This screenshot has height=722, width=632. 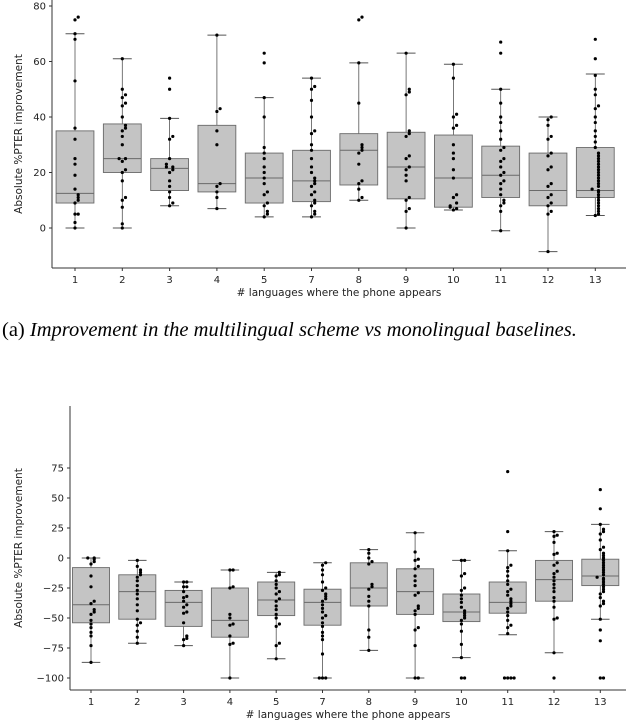 What do you see at coordinates (53, 619) in the screenshot?
I see `y-tick-label: −50` at bounding box center [53, 619].